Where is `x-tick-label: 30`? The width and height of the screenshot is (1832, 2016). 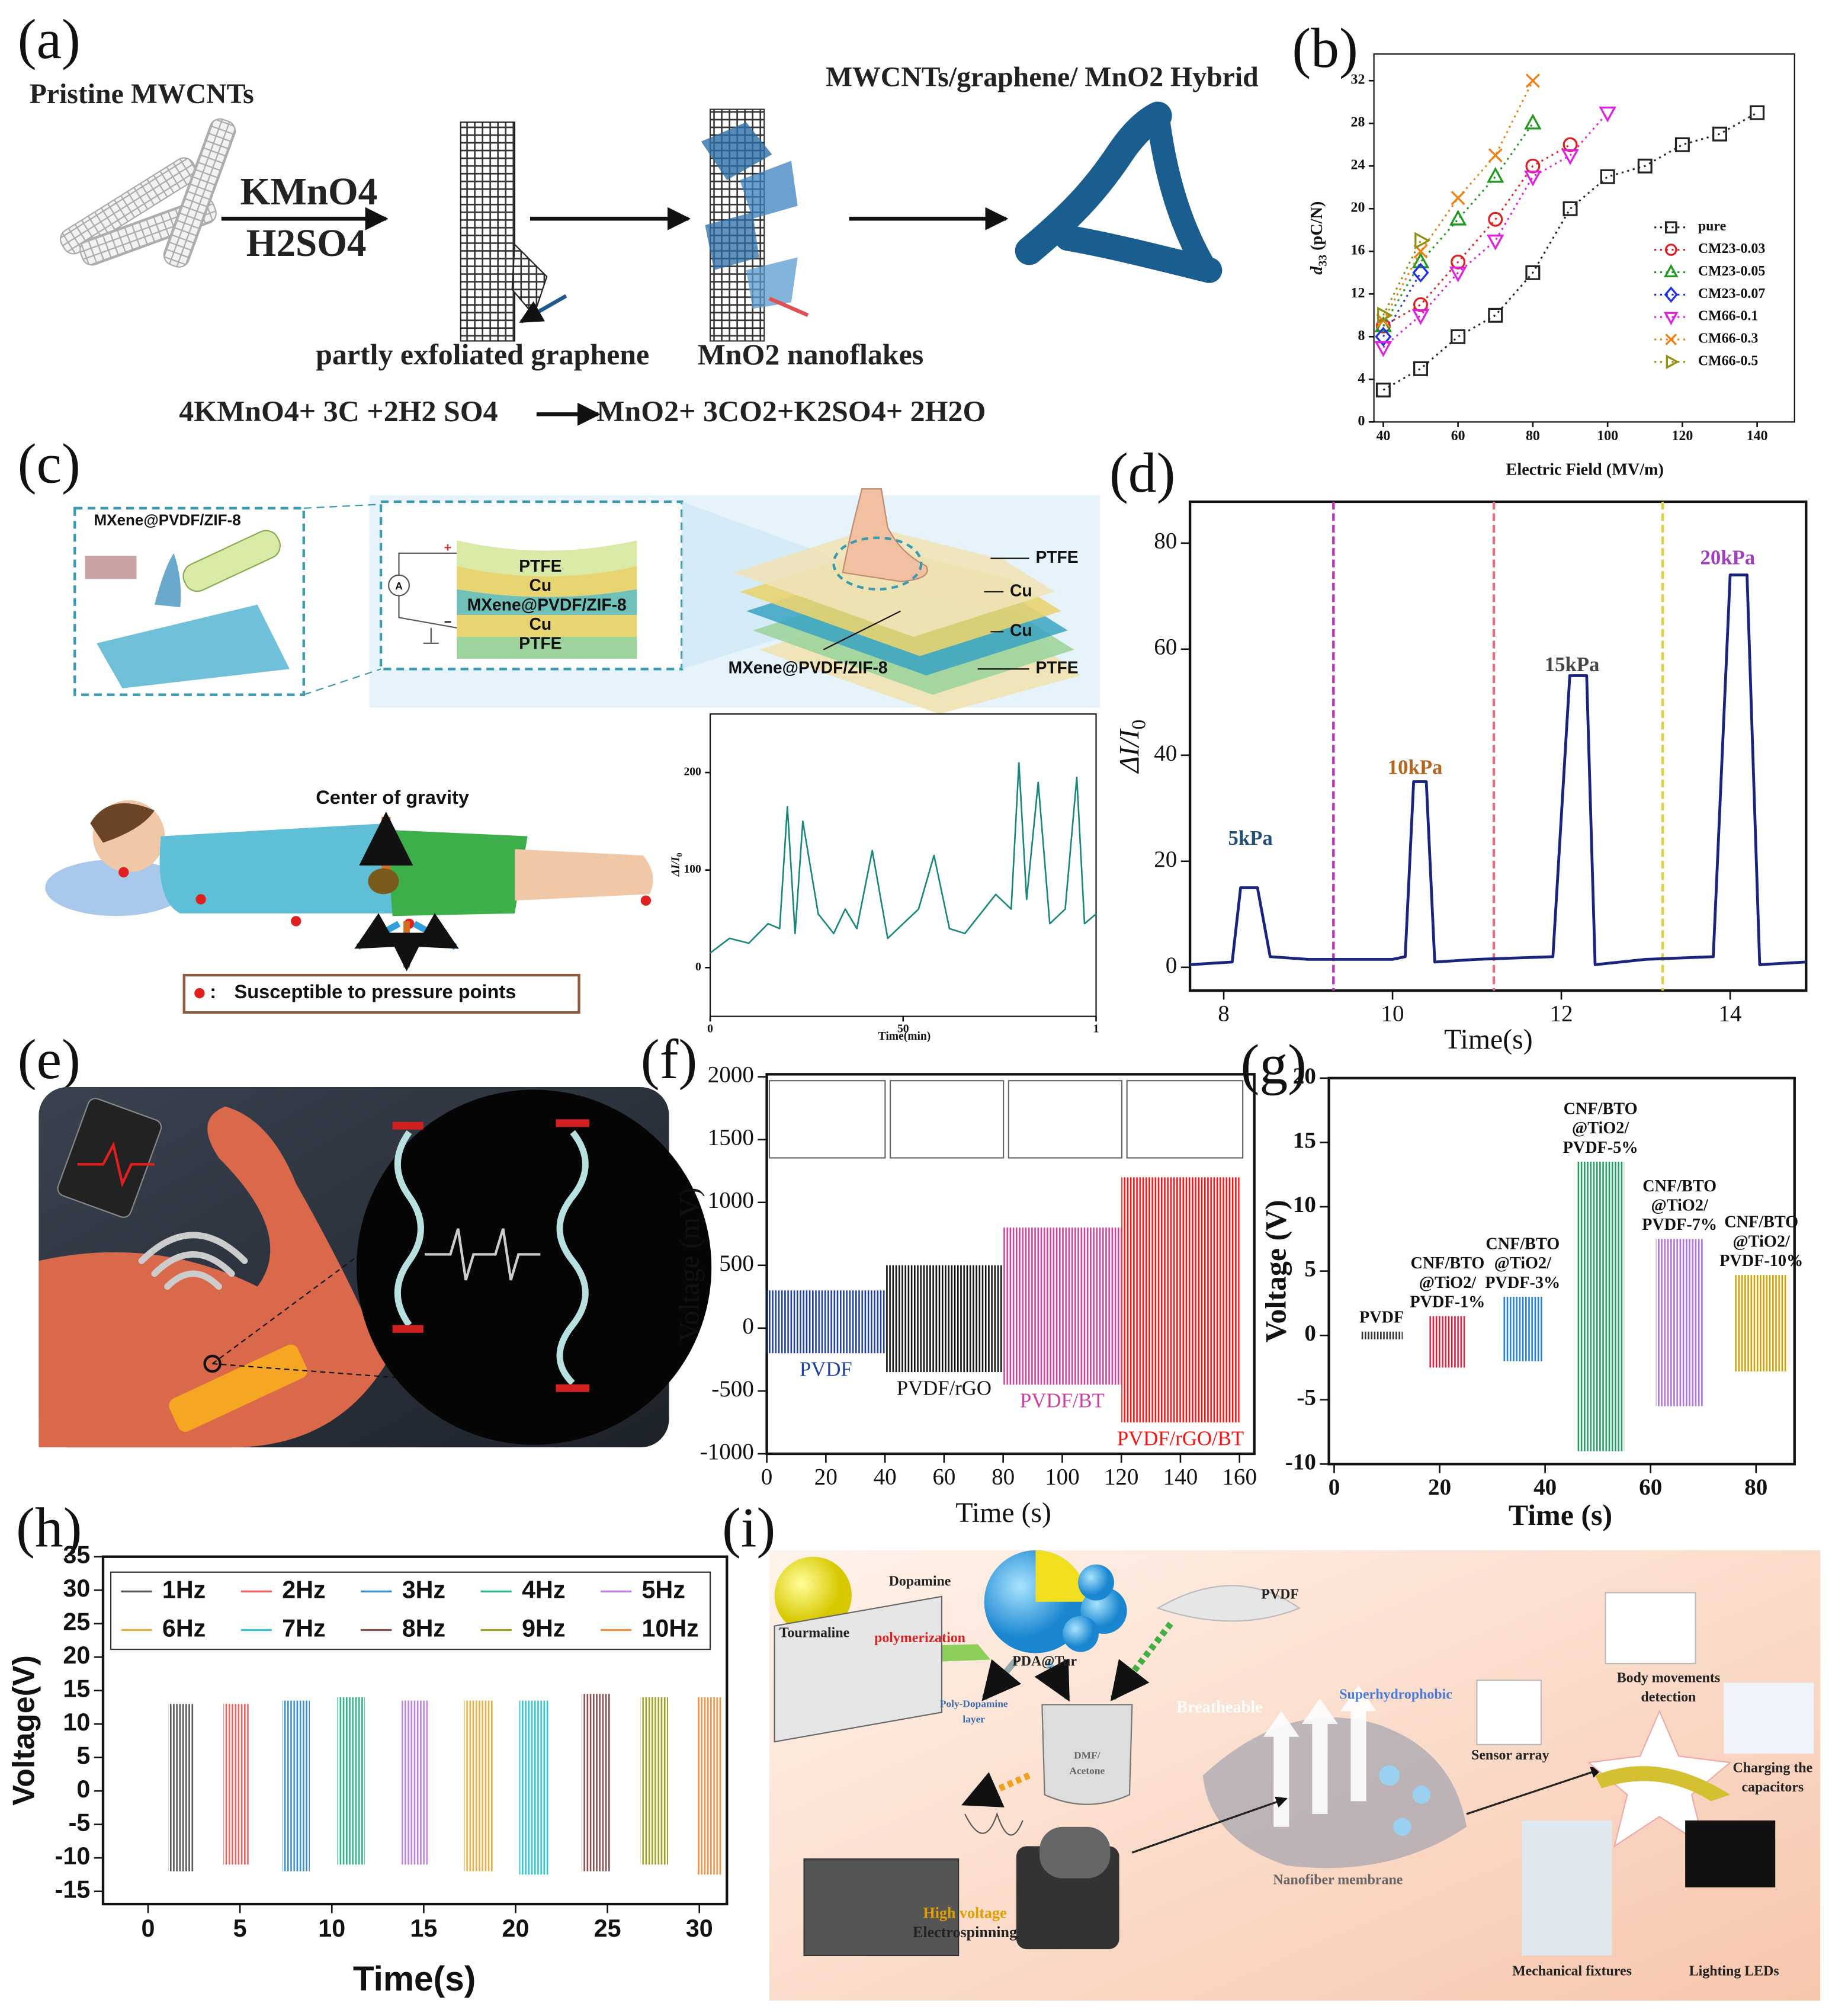
x-tick-label: 30 is located at coordinates (699, 1928).